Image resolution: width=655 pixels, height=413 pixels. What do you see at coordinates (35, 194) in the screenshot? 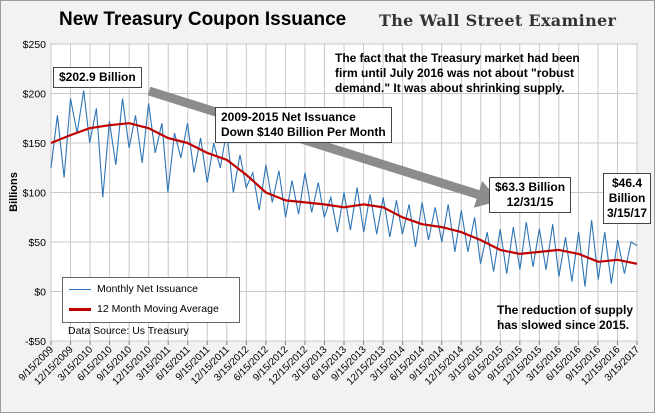
I see `y-tick-label: $100` at bounding box center [35, 194].